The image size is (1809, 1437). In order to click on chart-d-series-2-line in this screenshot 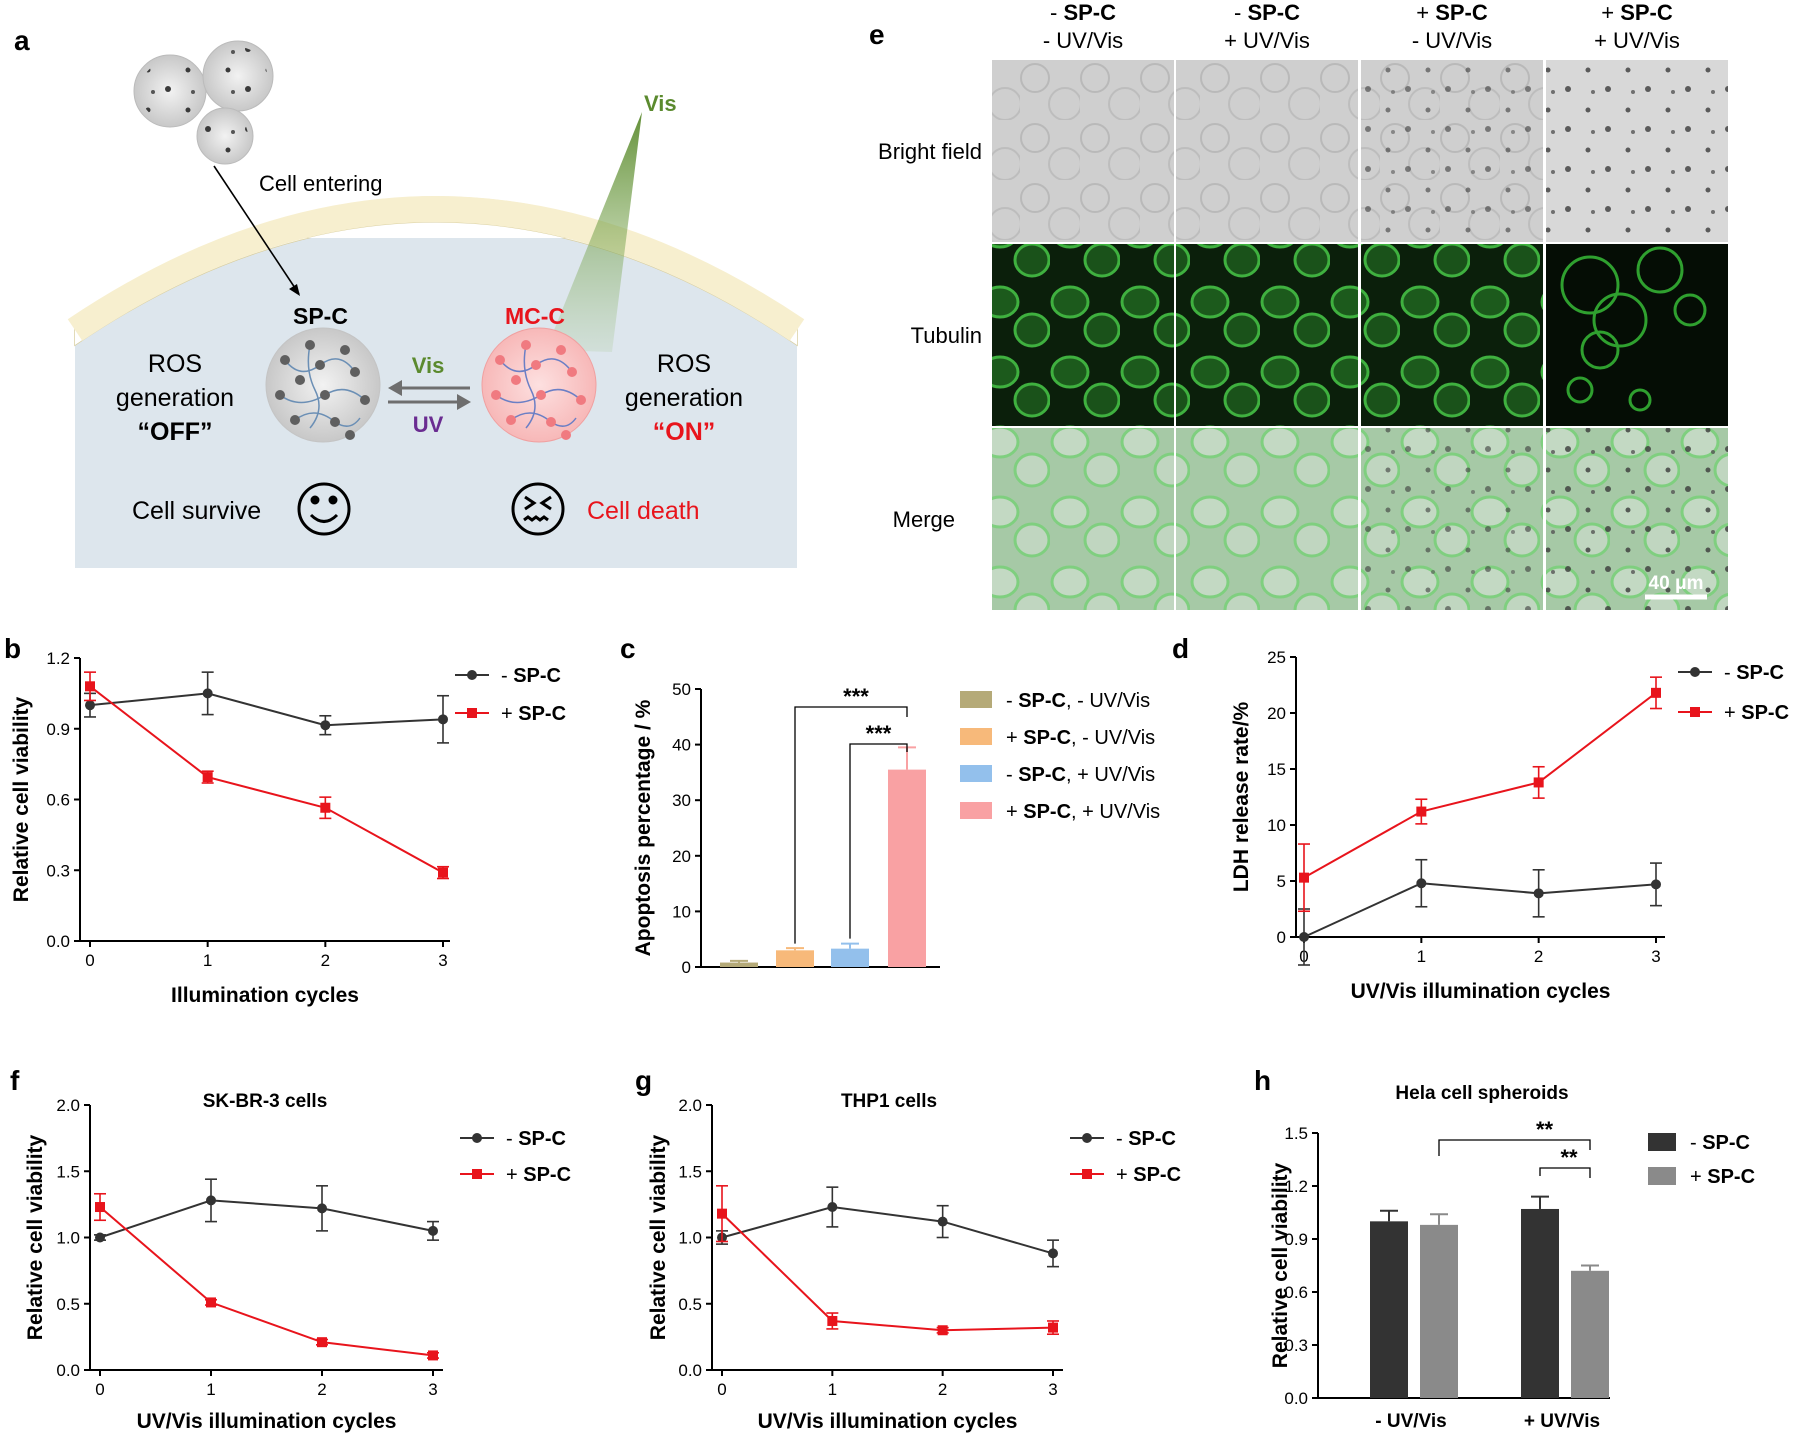, I will do `click(1480, 785)`.